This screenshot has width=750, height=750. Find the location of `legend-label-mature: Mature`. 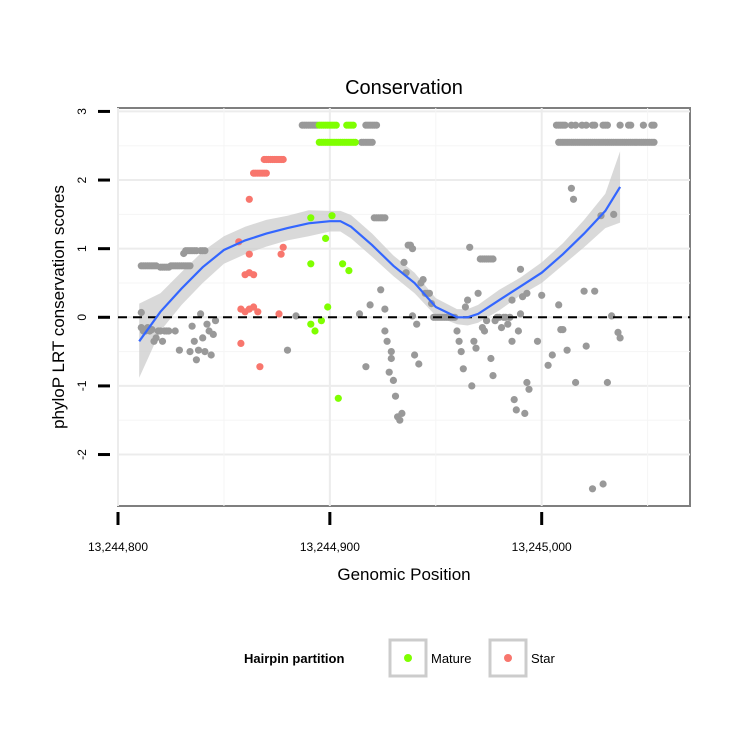

legend-label-mature: Mature is located at coordinates (451, 658).